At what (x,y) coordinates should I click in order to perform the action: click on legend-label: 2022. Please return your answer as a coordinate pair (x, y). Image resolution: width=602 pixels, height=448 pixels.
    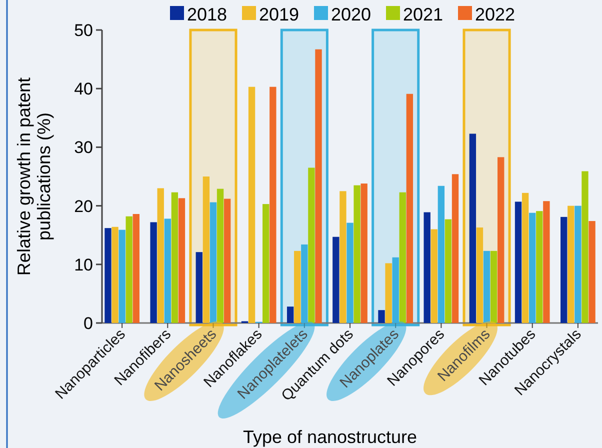
    Looking at the image, I should click on (495, 14).